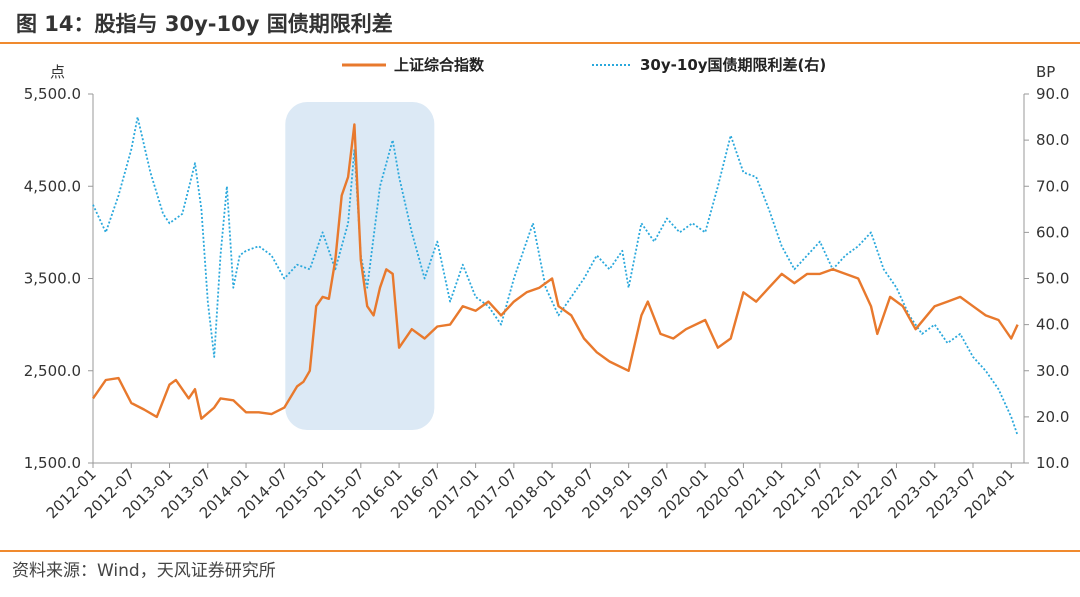  Describe the element at coordinates (1052, 94) in the screenshot. I see `y-right-tick-label: 90.0` at that location.